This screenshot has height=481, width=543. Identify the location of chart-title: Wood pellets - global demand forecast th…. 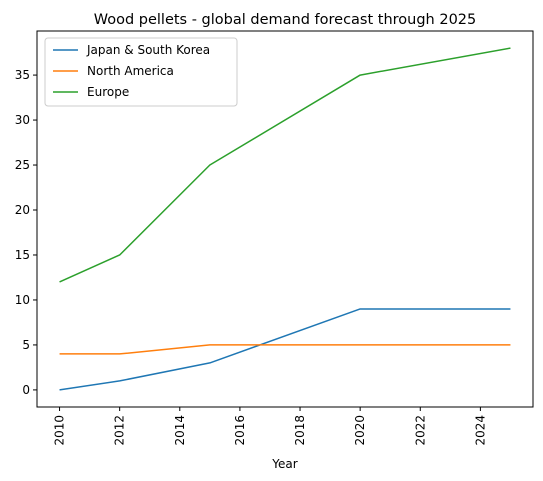
(285, 20).